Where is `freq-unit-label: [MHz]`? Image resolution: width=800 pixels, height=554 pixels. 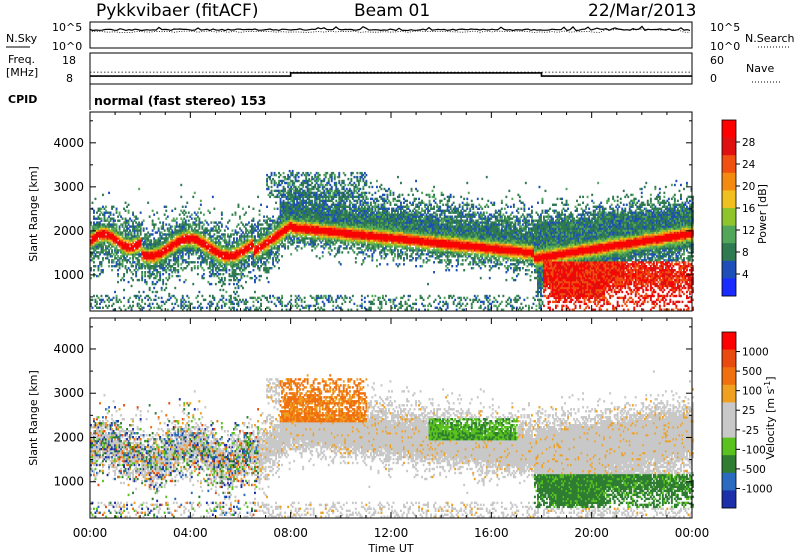 freq-unit-label: [MHz] is located at coordinates (22, 72).